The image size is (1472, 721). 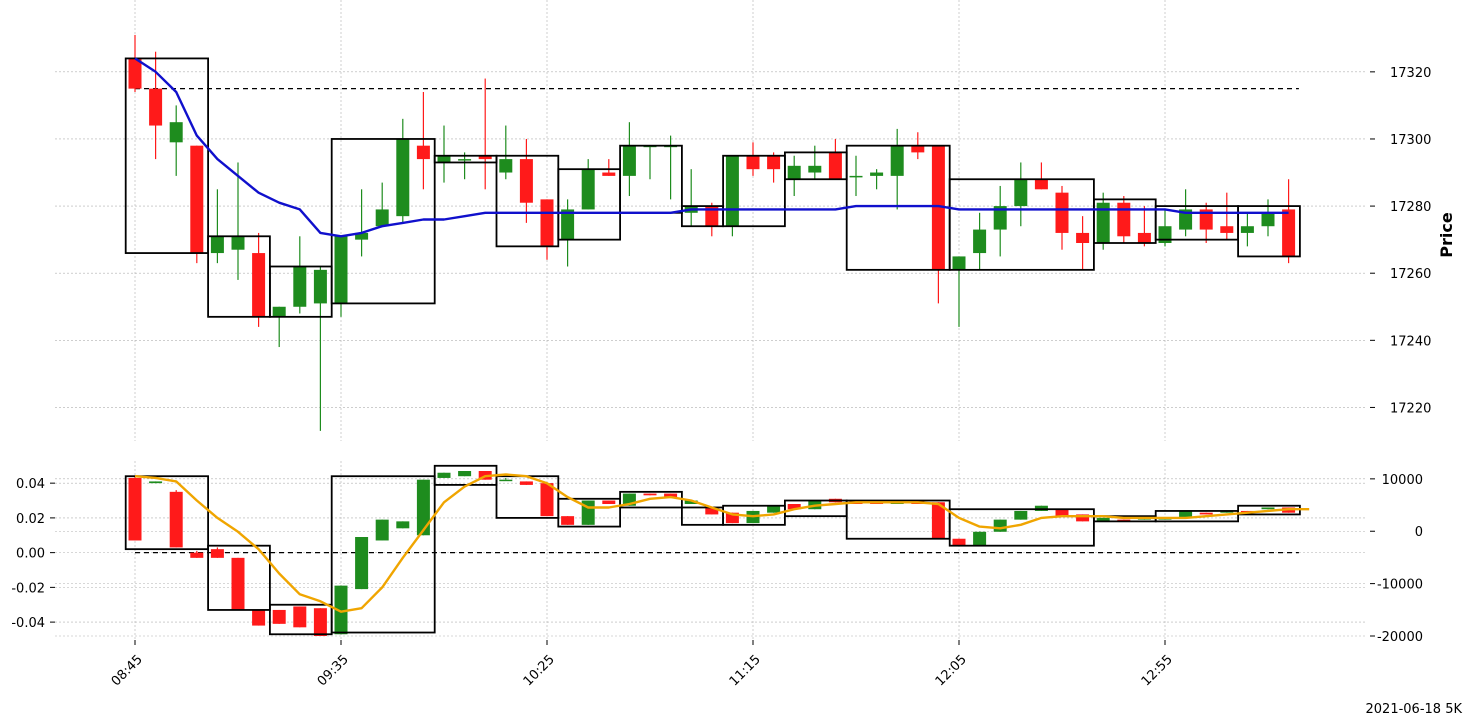 I want to click on indicator-right-tick-label: 10000, so click(x=1402, y=480).